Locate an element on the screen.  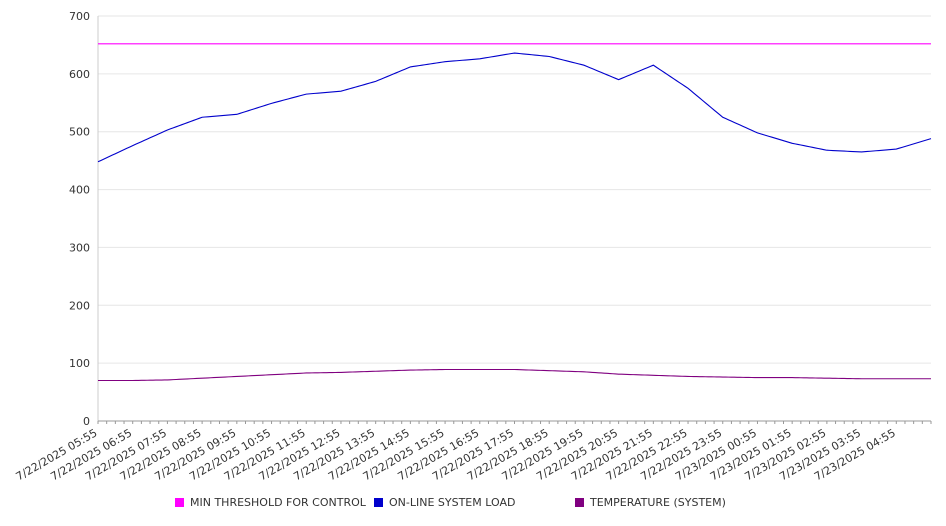
y-tick-label: 500 is located at coordinates (79, 132).